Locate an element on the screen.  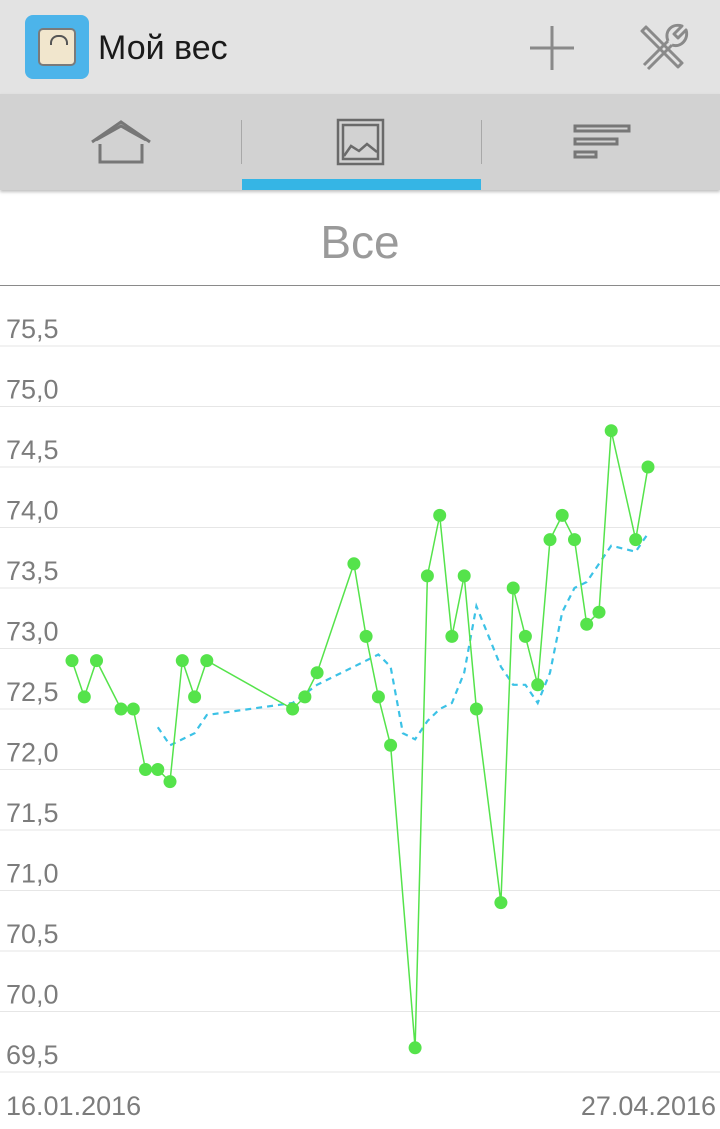
tools-icon is located at coordinates (664, 47).